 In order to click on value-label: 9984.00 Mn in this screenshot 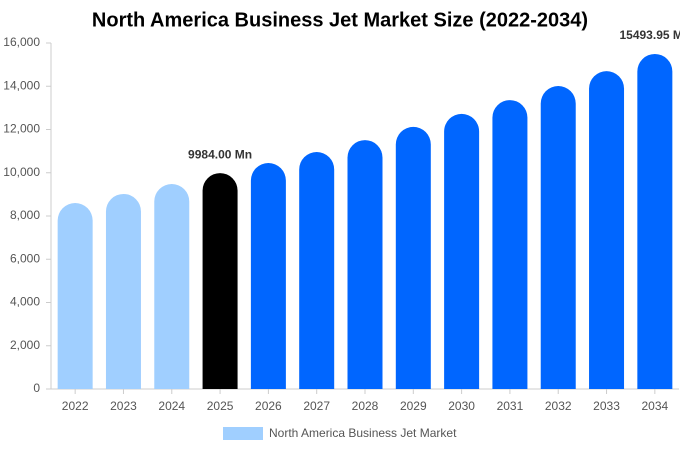, I will do `click(220, 154)`.